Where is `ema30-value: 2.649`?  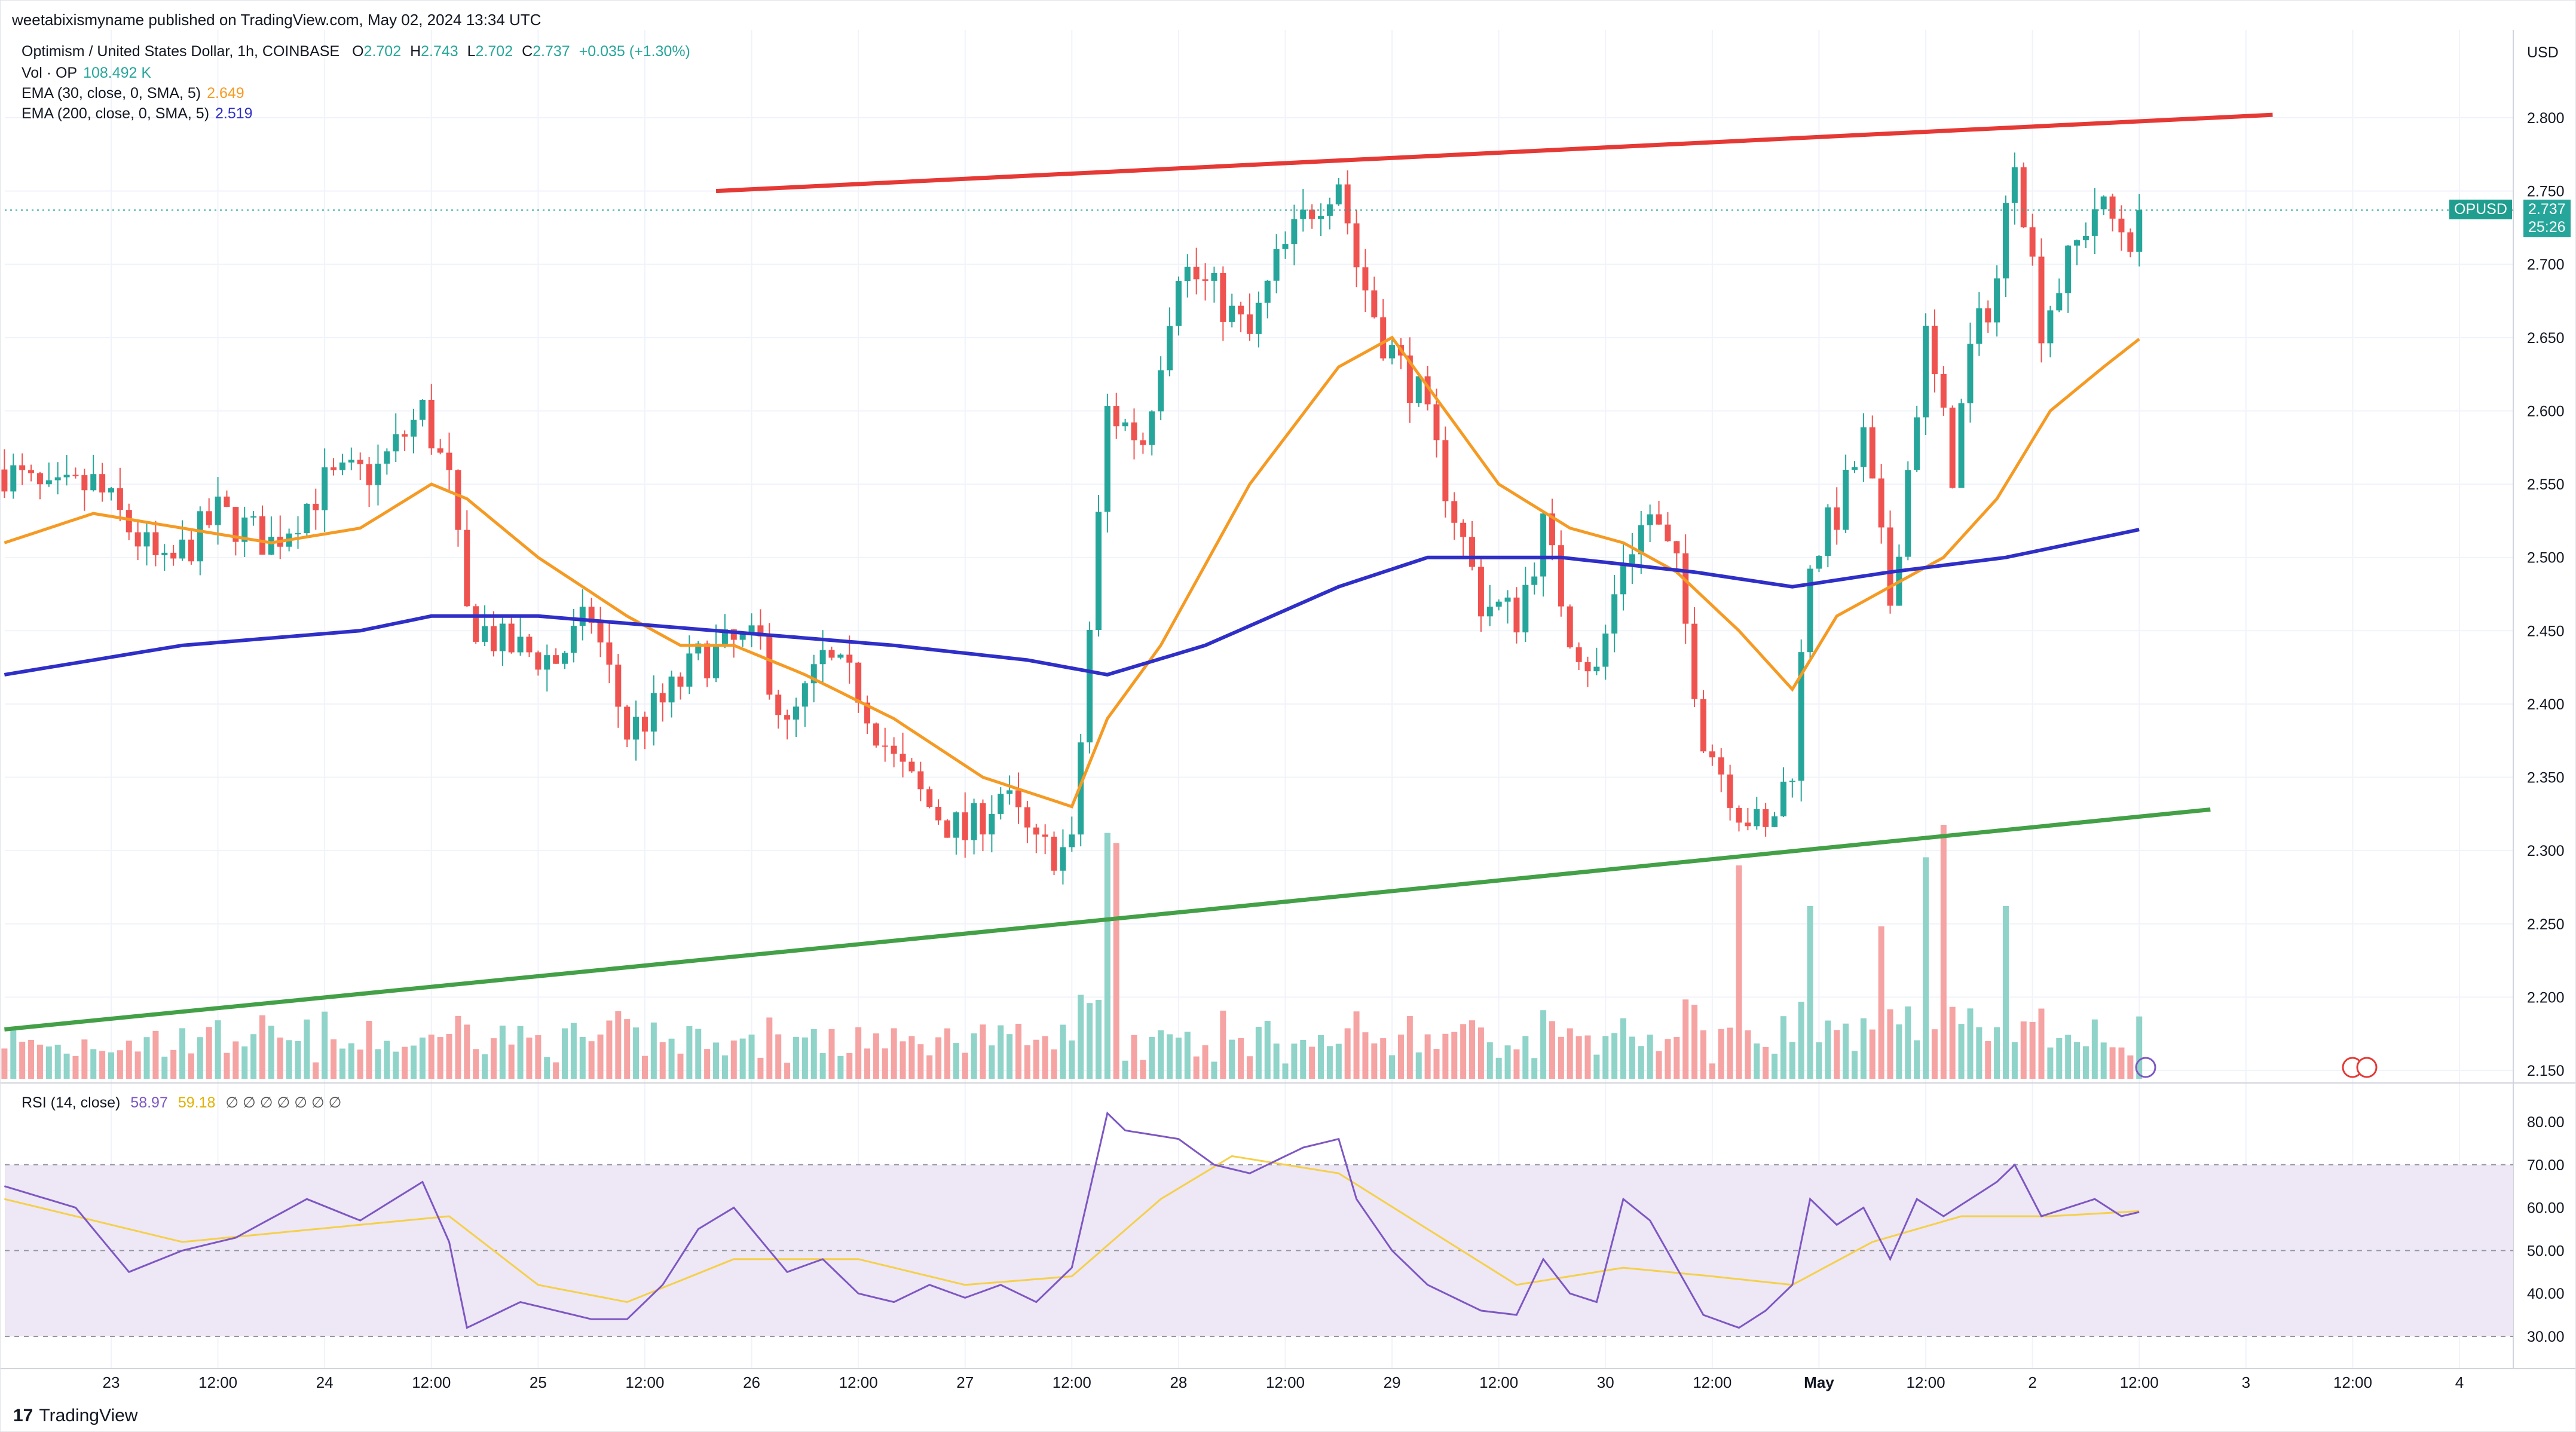 ema30-value: 2.649 is located at coordinates (225, 94).